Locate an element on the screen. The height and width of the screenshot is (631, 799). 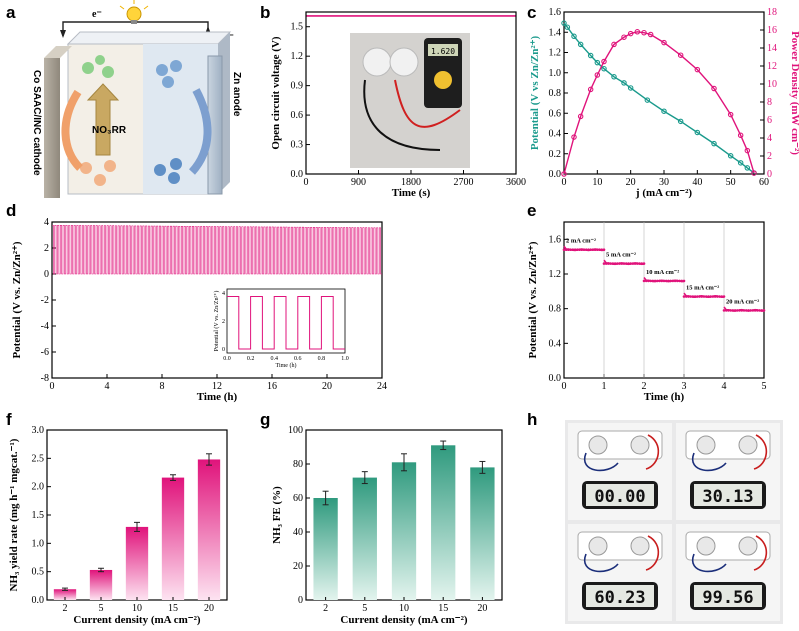
photo-wire-black is located at coordinates (402, 115).